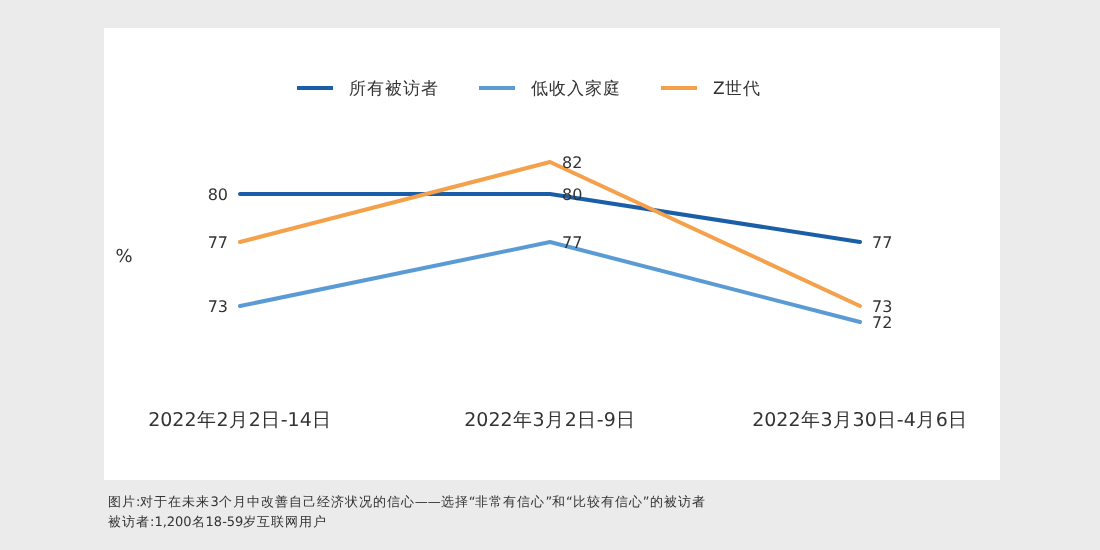 This screenshot has width=1100, height=550. I want to click on x-tick-label: 2022年2月2日-14日, so click(240, 420).